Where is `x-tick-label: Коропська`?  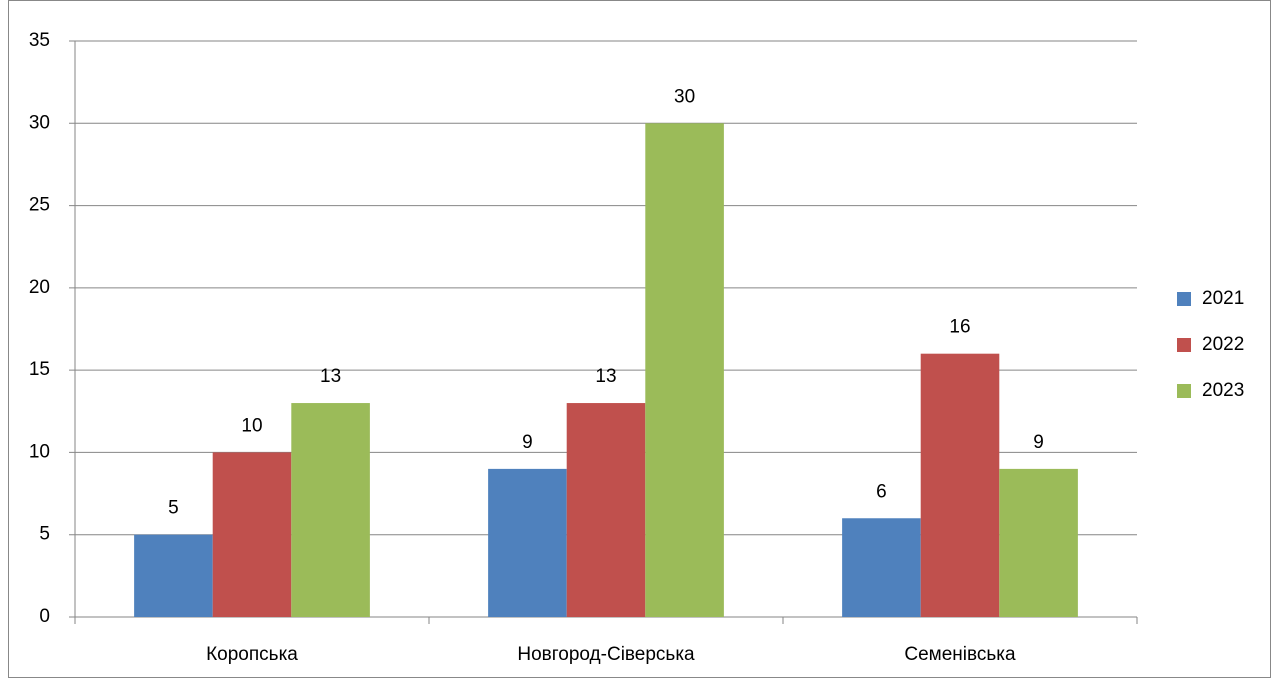 x-tick-label: Коропська is located at coordinates (252, 654).